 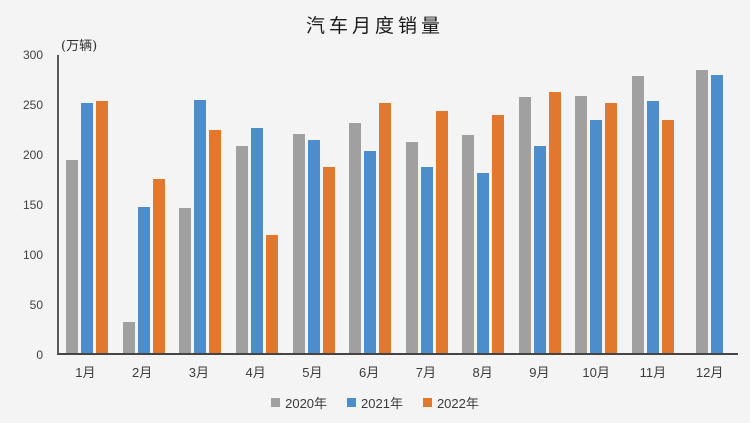 What do you see at coordinates (32, 105) in the screenshot?
I see `y-tick-label: 250` at bounding box center [32, 105].